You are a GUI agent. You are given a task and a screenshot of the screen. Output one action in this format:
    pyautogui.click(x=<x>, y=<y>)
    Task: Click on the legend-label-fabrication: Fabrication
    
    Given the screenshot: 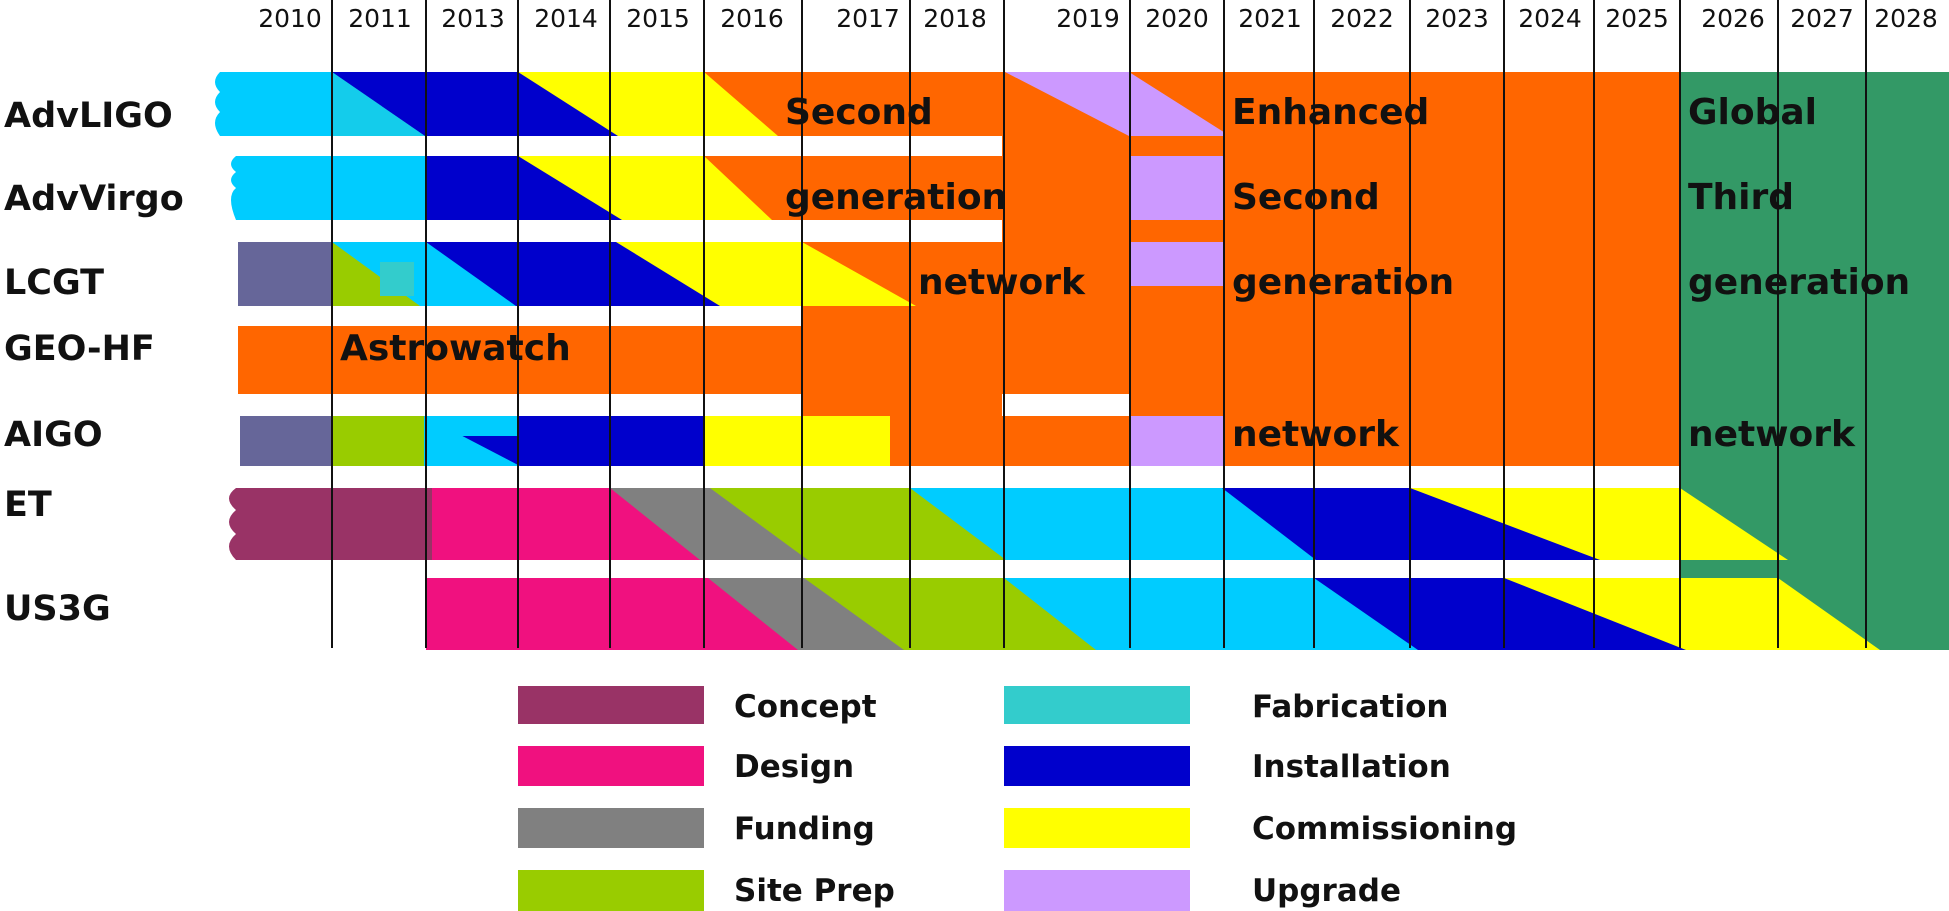 What is the action you would take?
    pyautogui.click(x=1350, y=707)
    